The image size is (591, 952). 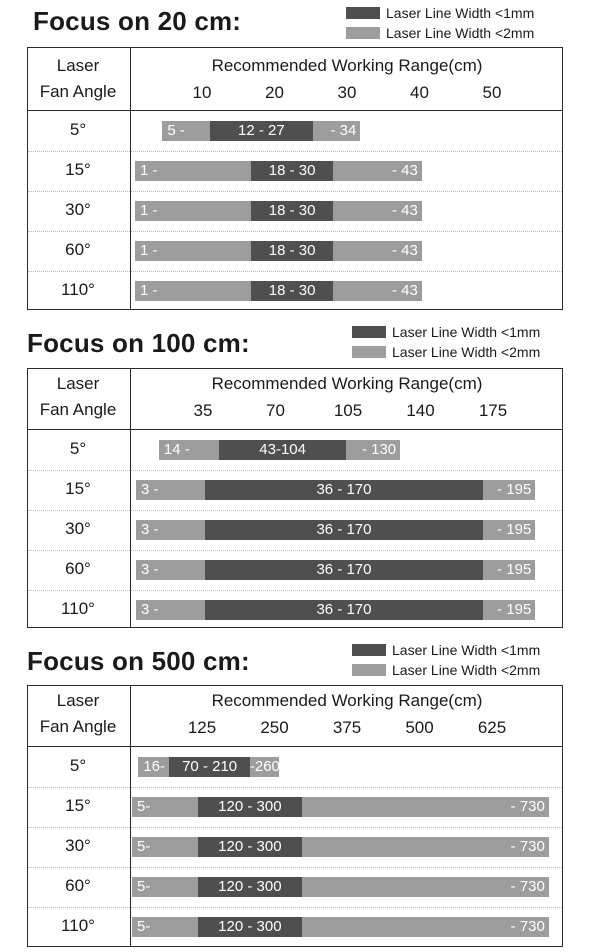 What do you see at coordinates (137, 21) in the screenshot?
I see `section-title: Focus on 20 cm:` at bounding box center [137, 21].